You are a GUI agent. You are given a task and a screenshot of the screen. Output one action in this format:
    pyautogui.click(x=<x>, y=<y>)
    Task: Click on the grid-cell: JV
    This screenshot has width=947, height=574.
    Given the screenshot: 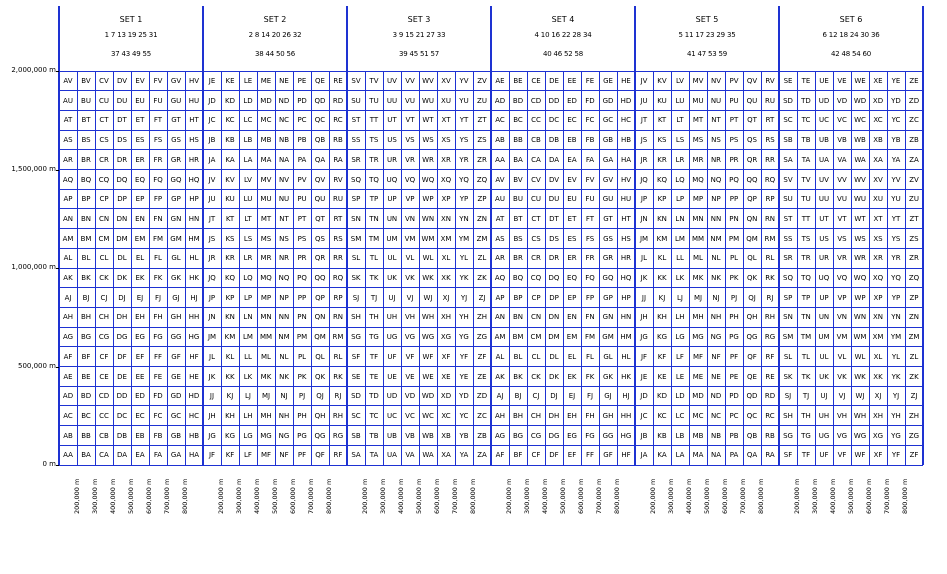 What is the action you would take?
    pyautogui.click(x=212, y=179)
    